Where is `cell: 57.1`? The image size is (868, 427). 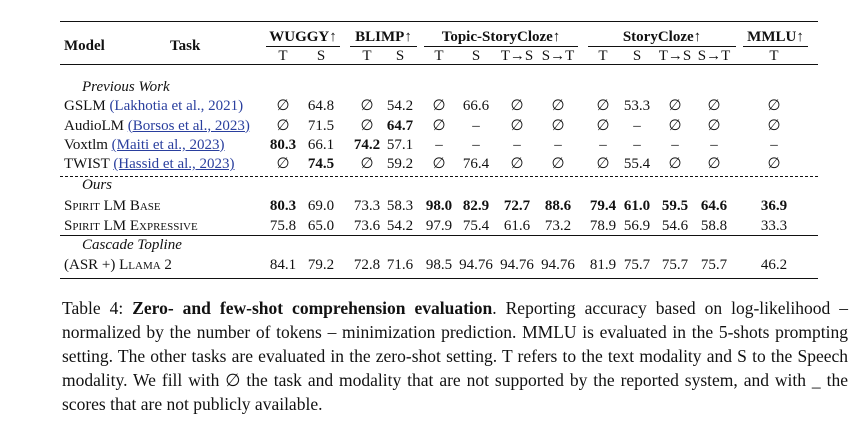 cell: 57.1 is located at coordinates (400, 144).